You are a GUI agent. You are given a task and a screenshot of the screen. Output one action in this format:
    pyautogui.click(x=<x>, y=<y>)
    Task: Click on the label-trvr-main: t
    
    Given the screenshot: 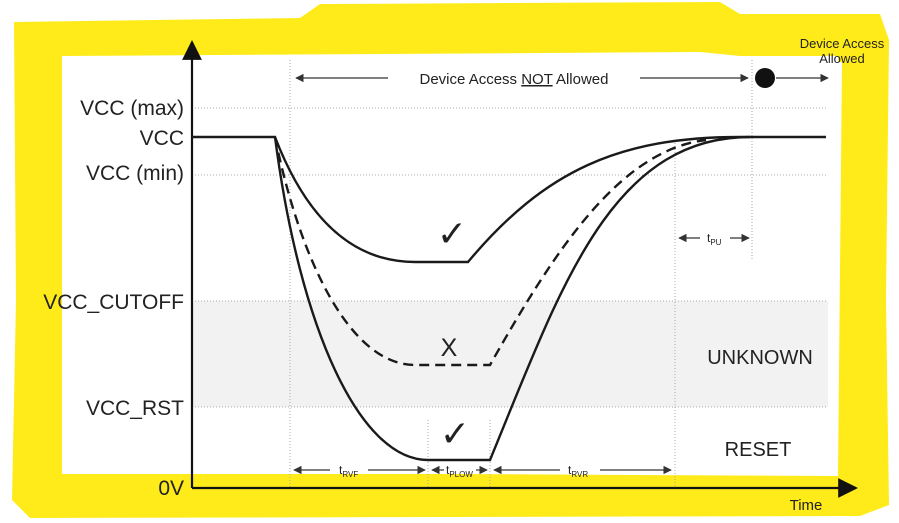 What is the action you would take?
    pyautogui.click(x=570, y=470)
    